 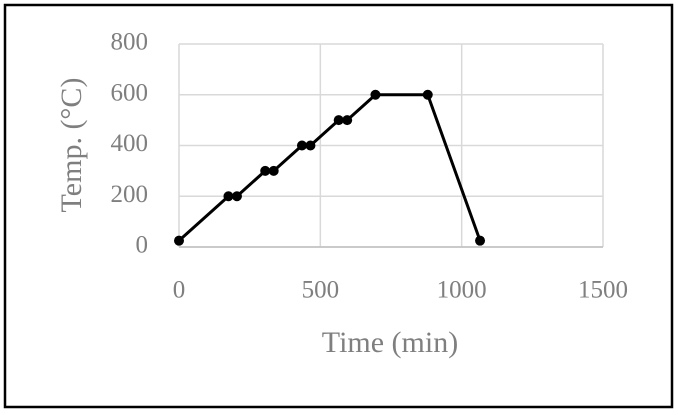 I want to click on x-tick-label: 1000, so click(x=462, y=290).